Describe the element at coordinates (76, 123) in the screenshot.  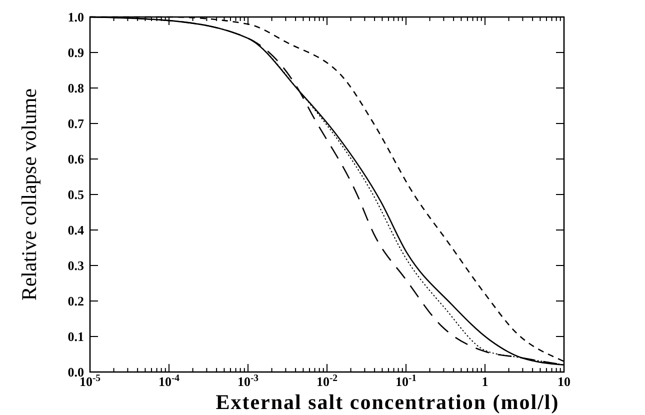
I see `y-tick-label: 0.7` at that location.